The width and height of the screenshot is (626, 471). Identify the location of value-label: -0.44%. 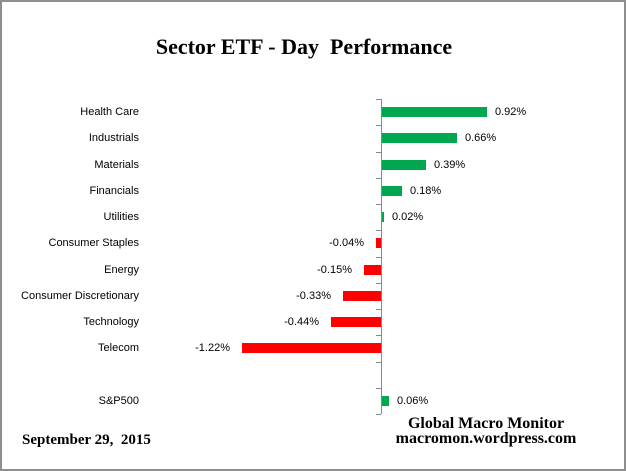
(301, 322).